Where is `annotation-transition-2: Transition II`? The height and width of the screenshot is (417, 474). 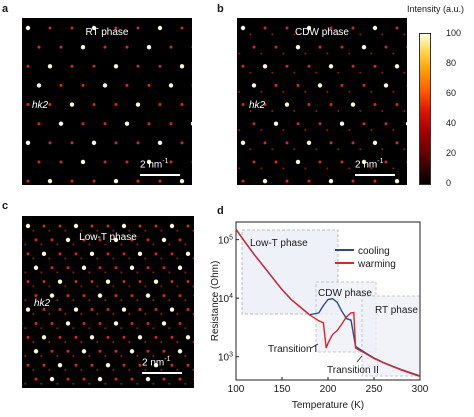
annotation-transition-2: Transition II is located at coordinates (353, 370).